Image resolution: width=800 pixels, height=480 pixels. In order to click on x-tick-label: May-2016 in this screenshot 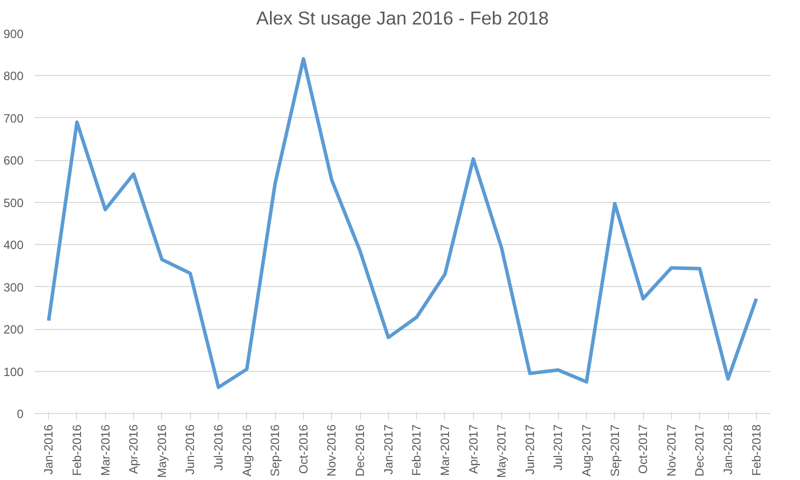, I will do `click(161, 451)`.